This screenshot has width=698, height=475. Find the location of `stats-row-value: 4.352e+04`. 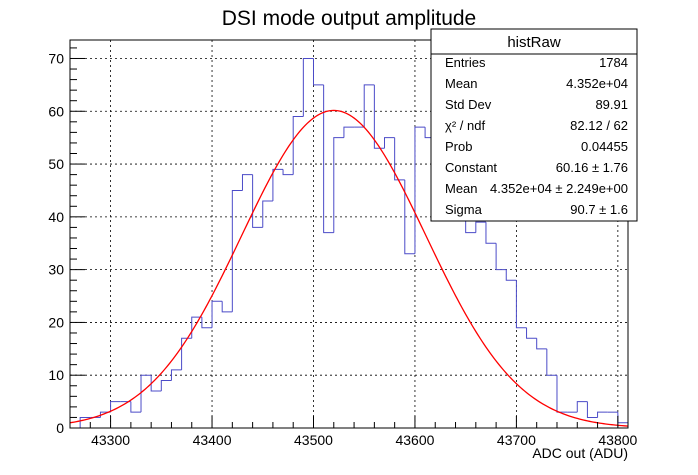

stats-row-value: 4.352e+04 is located at coordinates (597, 83).